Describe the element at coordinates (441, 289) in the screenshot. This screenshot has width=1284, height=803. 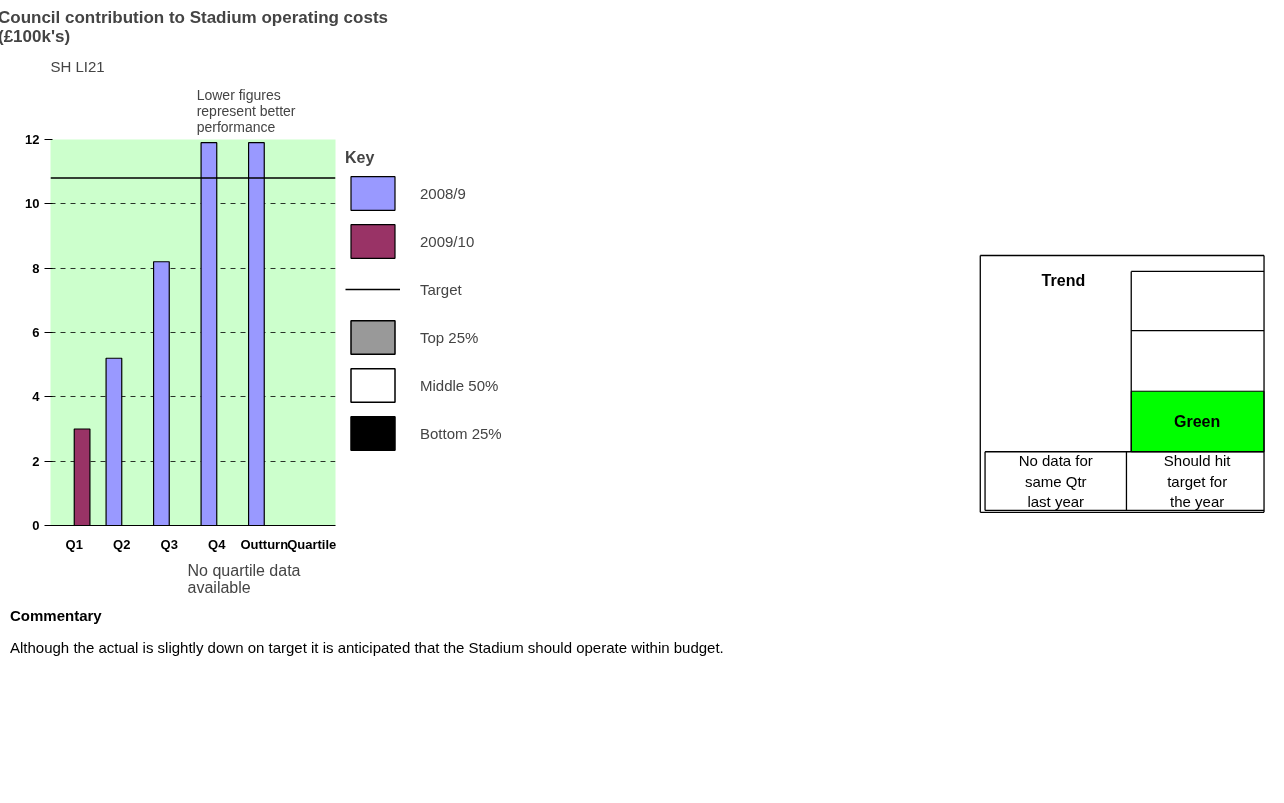
I see `legend-label: Target` at that location.